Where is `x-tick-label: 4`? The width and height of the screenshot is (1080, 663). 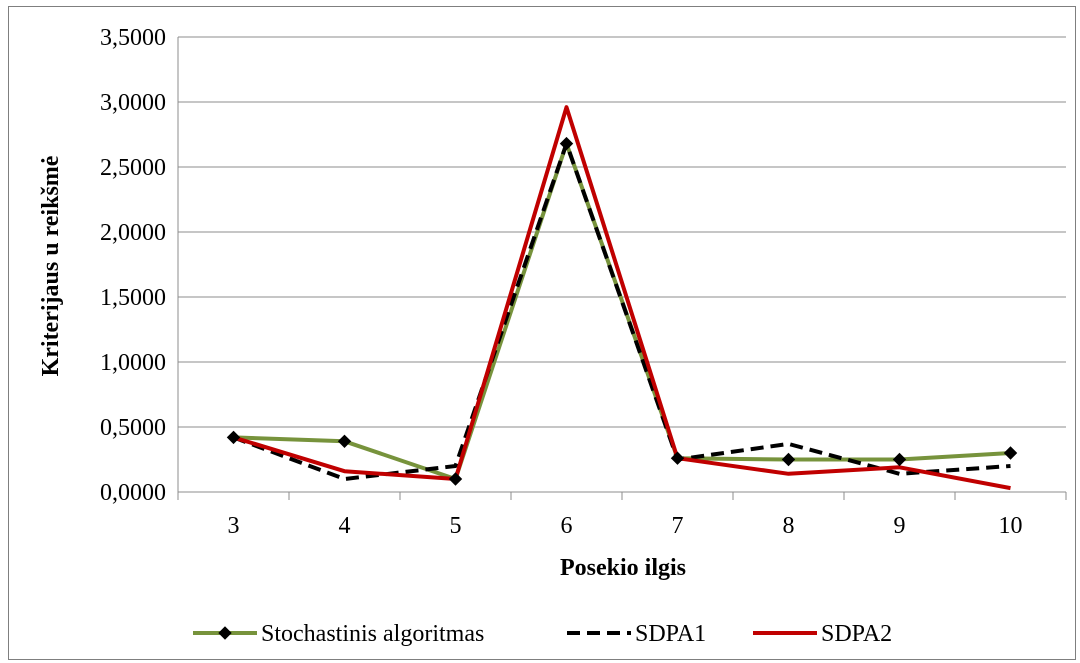 x-tick-label: 4 is located at coordinates (345, 526).